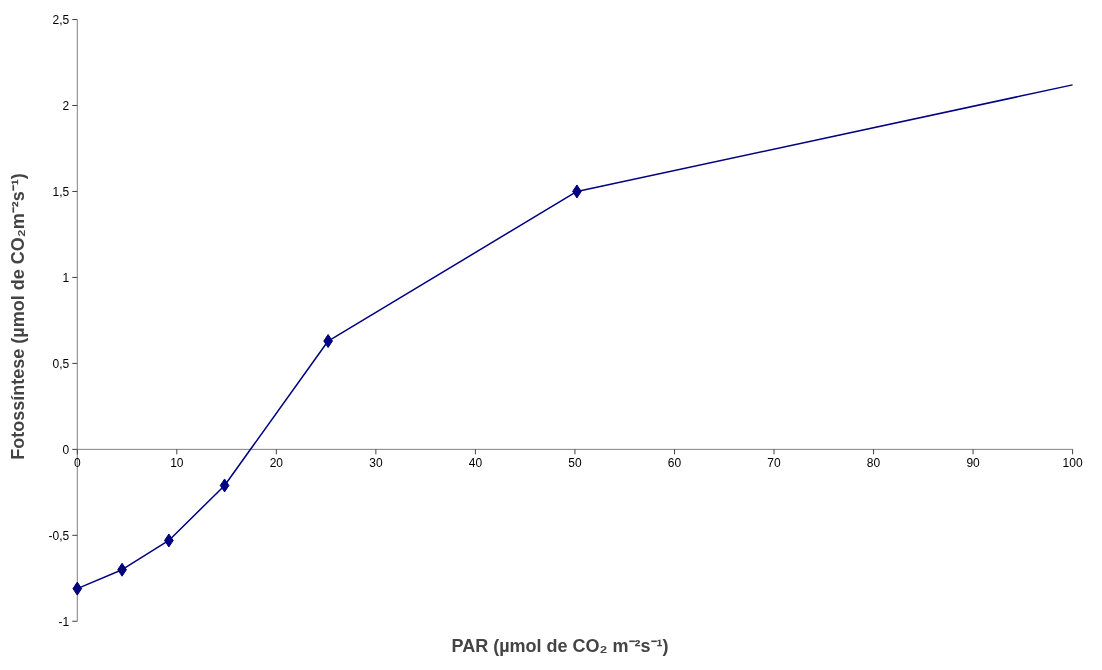  I want to click on y-tick-label: 2, so click(66, 106).